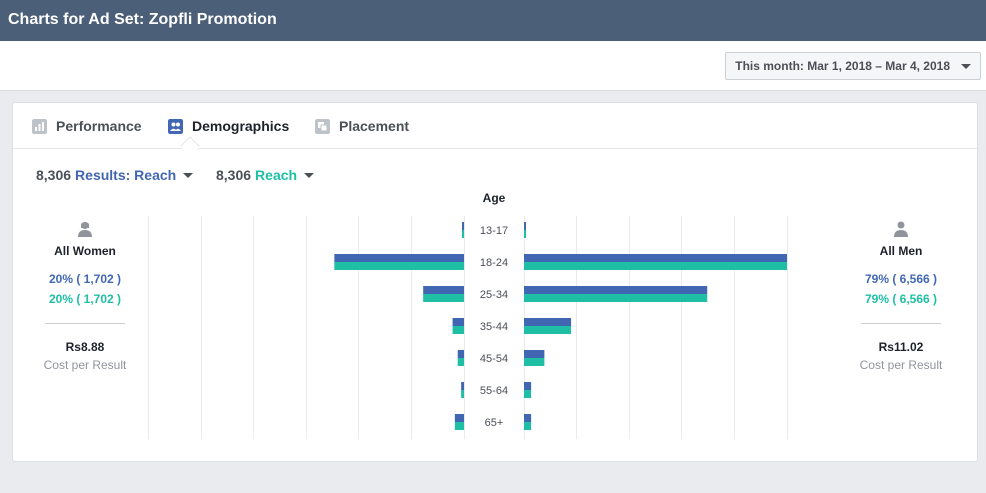 The image size is (986, 493). Describe the element at coordinates (85, 299) in the screenshot. I see `women-secondary-pct: 20% ( 1,702 )` at that location.